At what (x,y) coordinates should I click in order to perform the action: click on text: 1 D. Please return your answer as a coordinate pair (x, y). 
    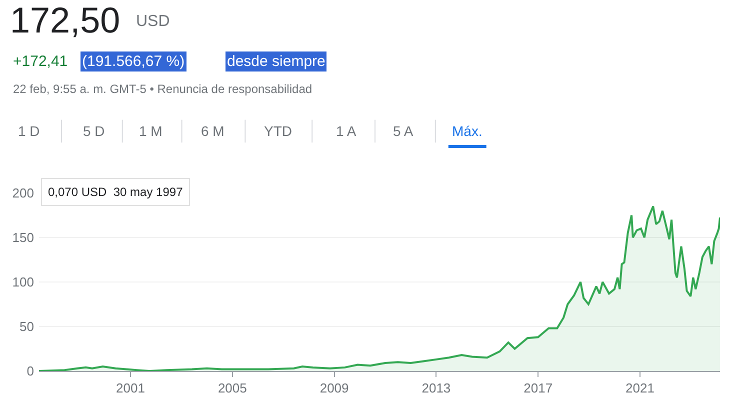
    Looking at the image, I should click on (29, 131).